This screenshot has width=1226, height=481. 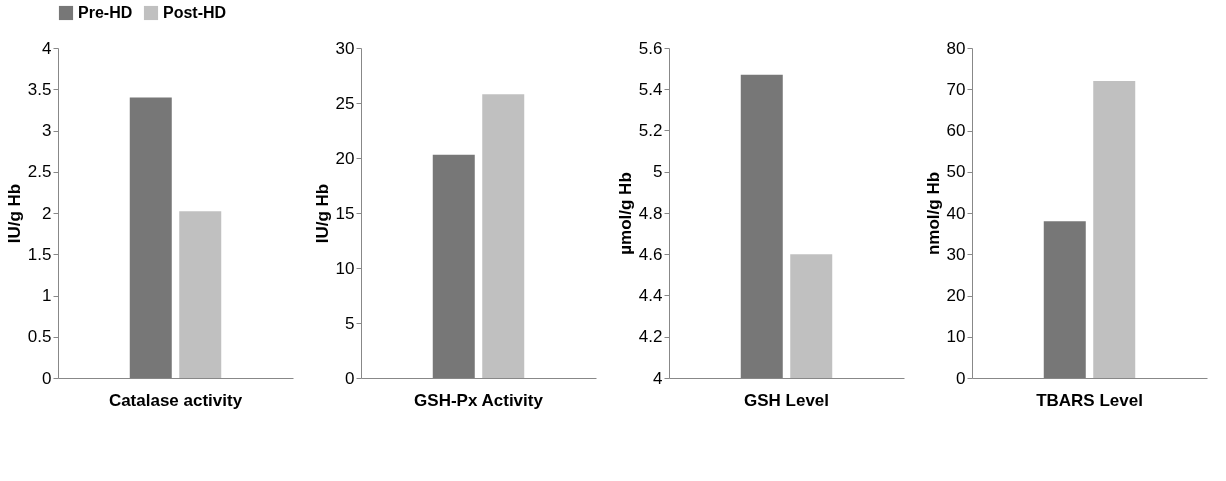 I want to click on x-tick-label: Catalase activity, so click(x=175, y=400).